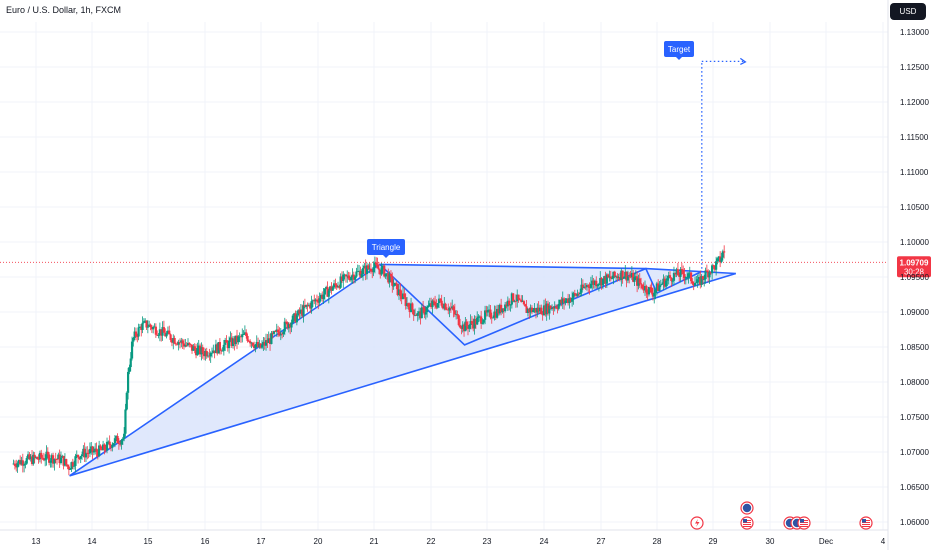  I want to click on x-axis: 13 14 15 16 17 20 21 22 23 24 27 28 29 30 Dec 4, so click(459, 541).